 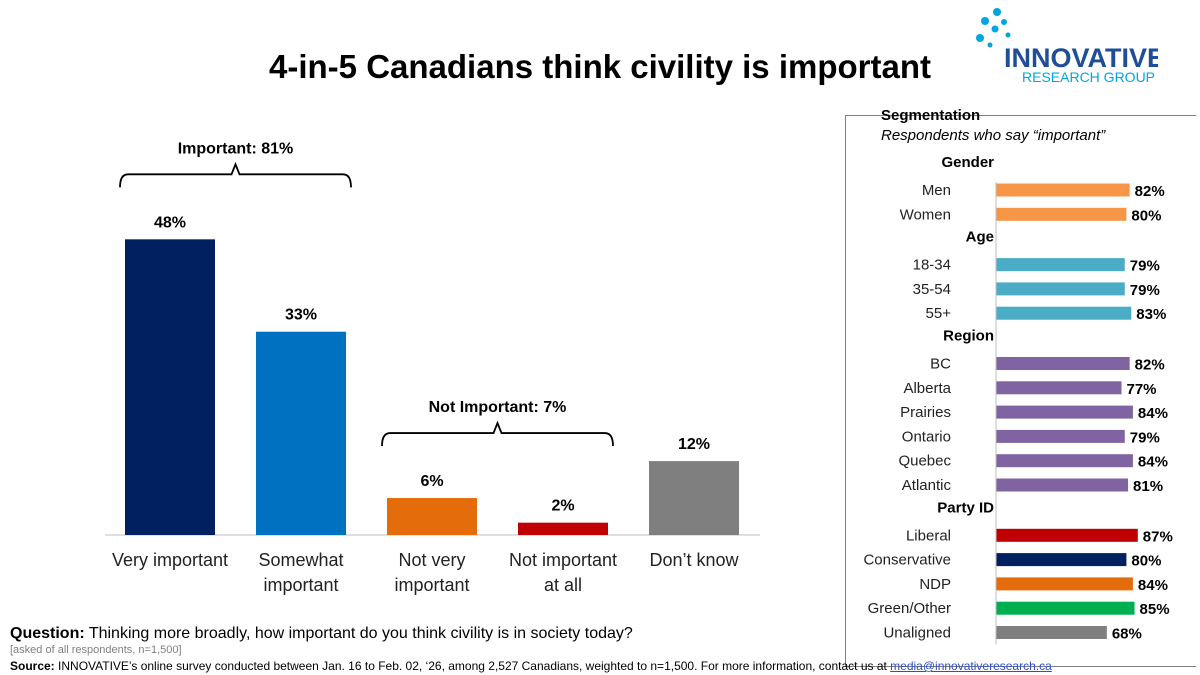 I want to click on logo-name: INNOVATIVE, so click(x=1081, y=58).